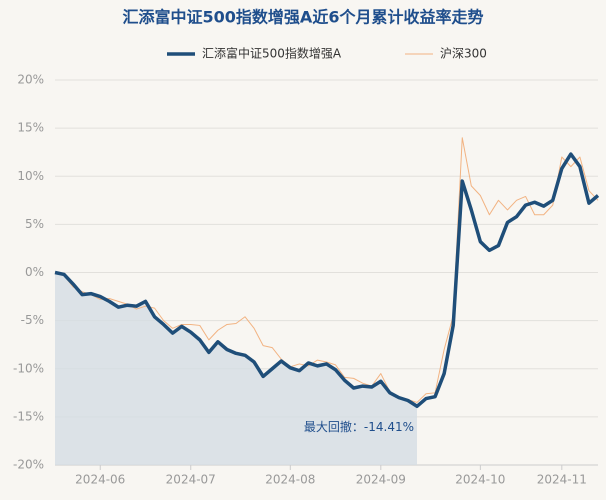 The image size is (606, 500). I want to click on drawdown-label: 最大回撤：-14.41%, so click(359, 426).